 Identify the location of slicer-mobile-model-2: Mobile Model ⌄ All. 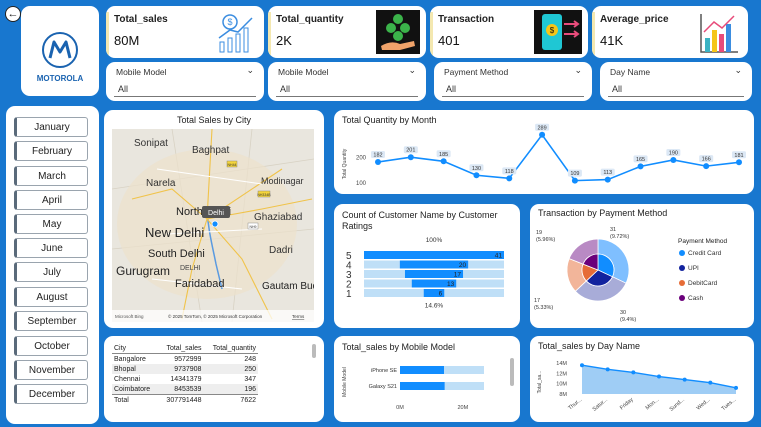
(347, 81).